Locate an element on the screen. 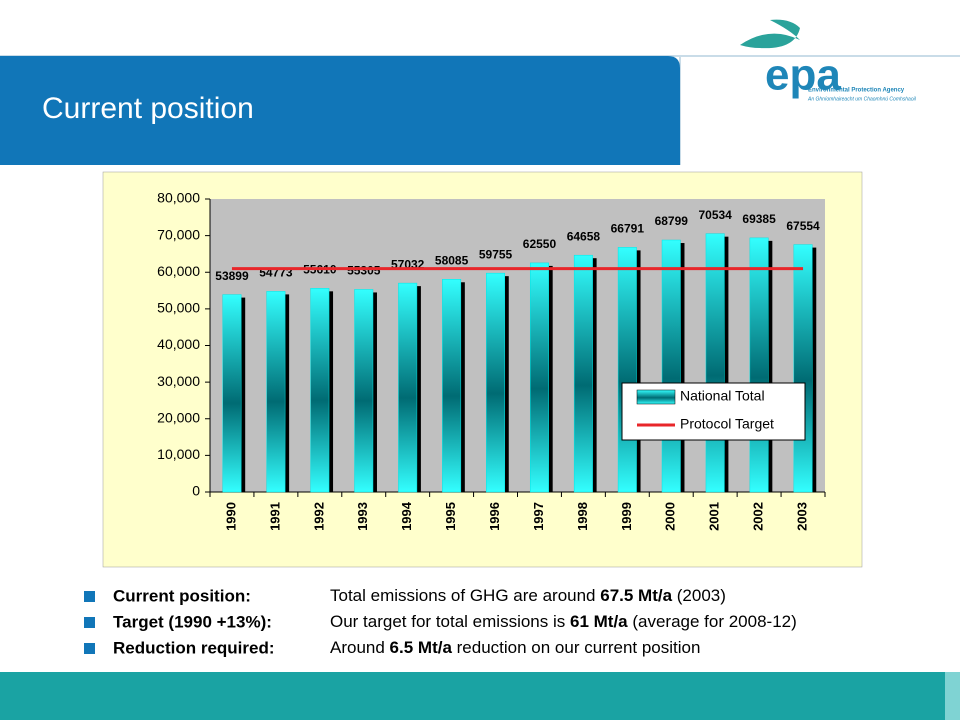  x-tick-label: 2003 is located at coordinates (801, 516).